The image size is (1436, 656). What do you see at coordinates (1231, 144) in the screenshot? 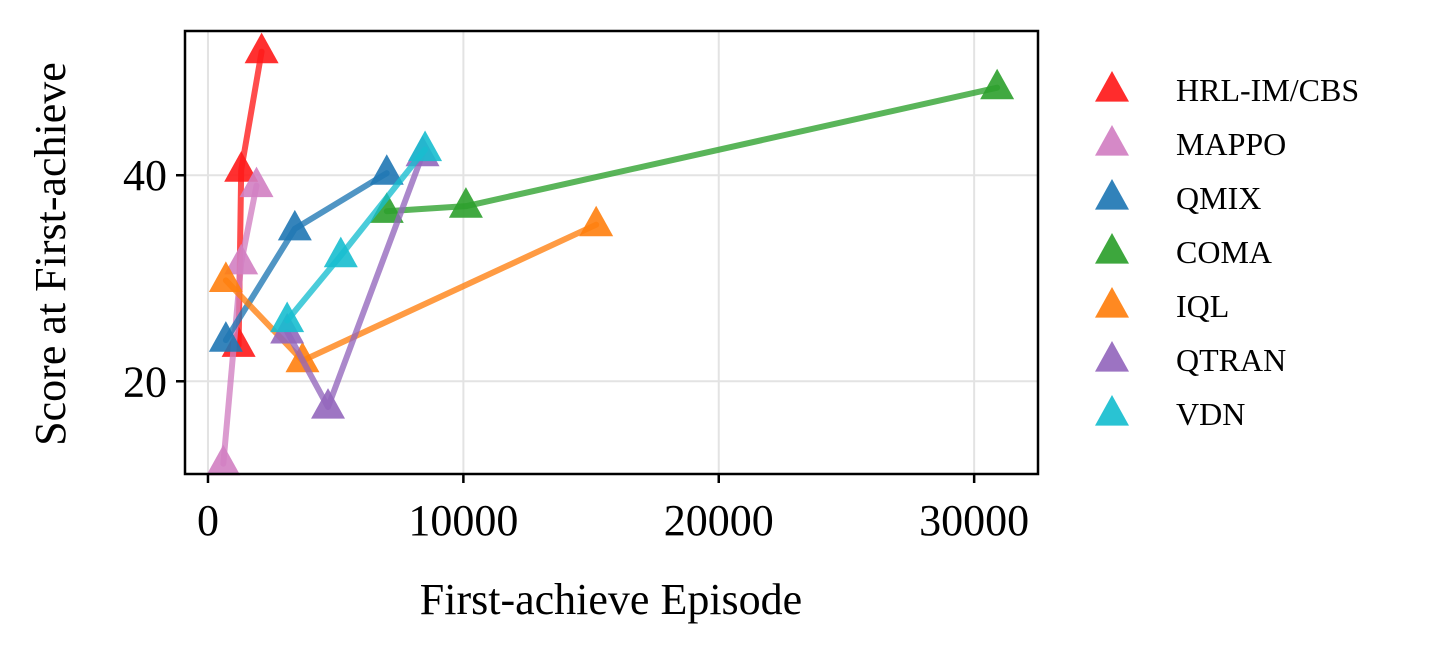
I see `legend-label: MAPPO` at bounding box center [1231, 144].